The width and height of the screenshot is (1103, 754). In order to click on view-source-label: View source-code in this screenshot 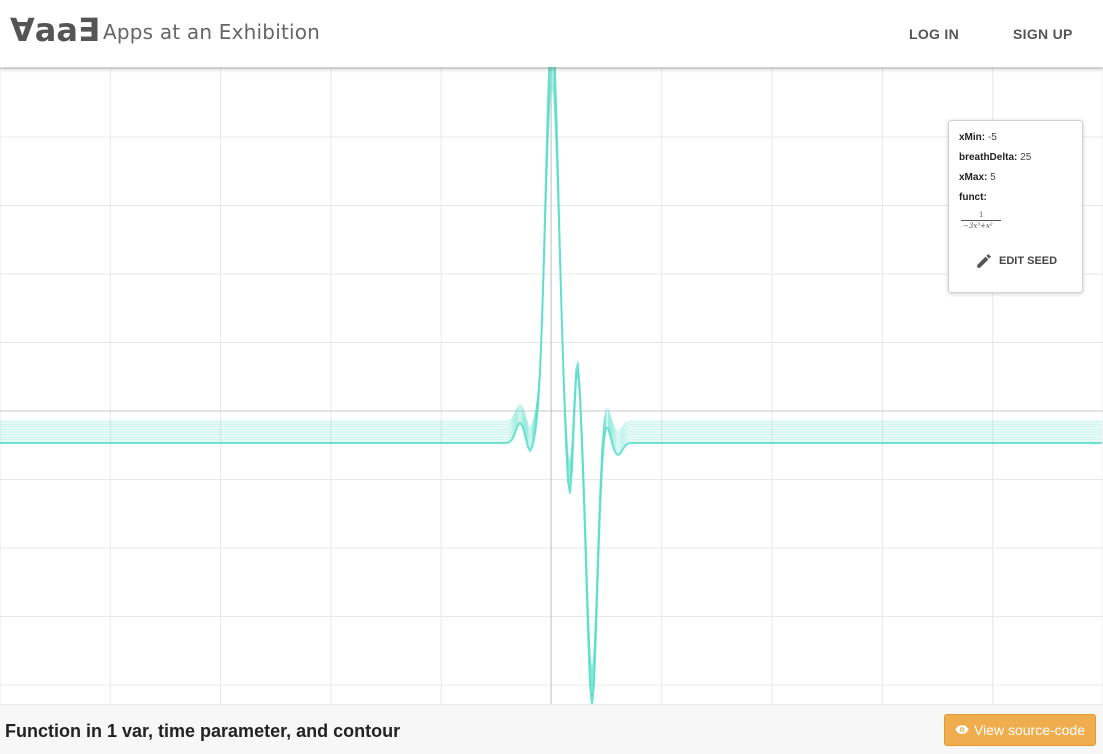, I will do `click(1029, 730)`.